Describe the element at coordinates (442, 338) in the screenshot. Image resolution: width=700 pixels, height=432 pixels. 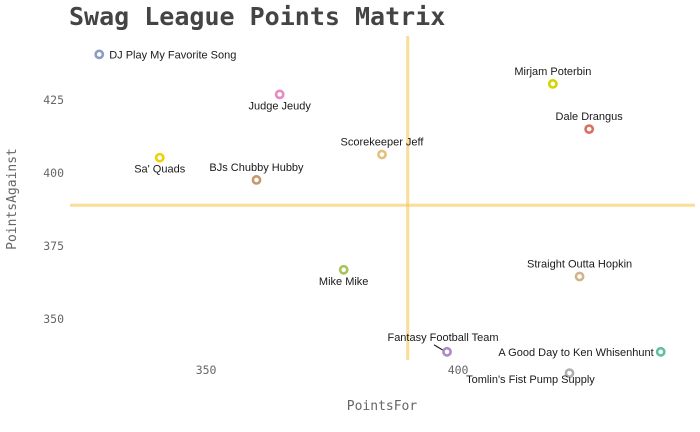
I see `point-label: Fantasy Football Team` at that location.